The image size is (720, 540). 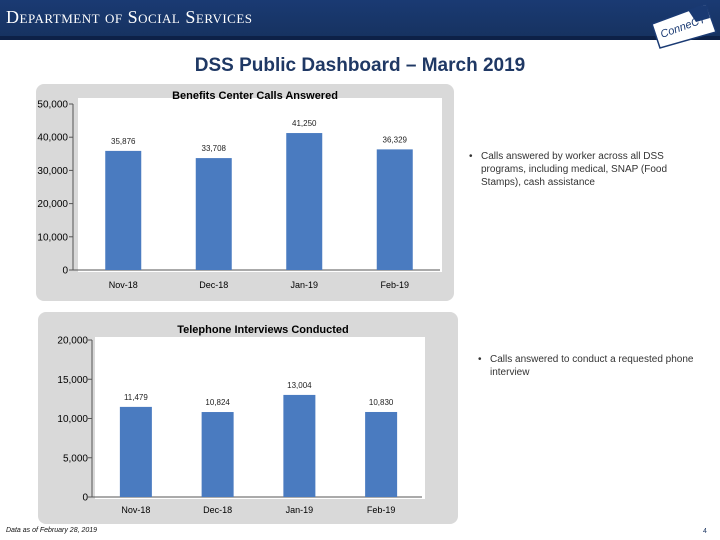 What do you see at coordinates (360, 38) in the screenshot?
I see `header-stripe` at bounding box center [360, 38].